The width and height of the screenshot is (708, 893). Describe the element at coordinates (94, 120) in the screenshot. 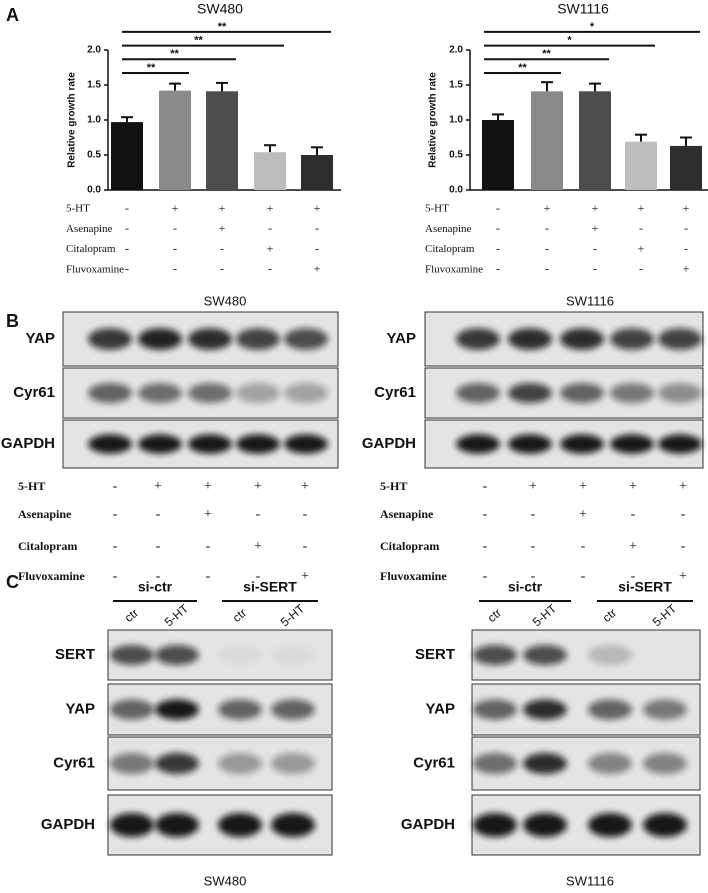

I see `y-tick-label: 1.0` at that location.